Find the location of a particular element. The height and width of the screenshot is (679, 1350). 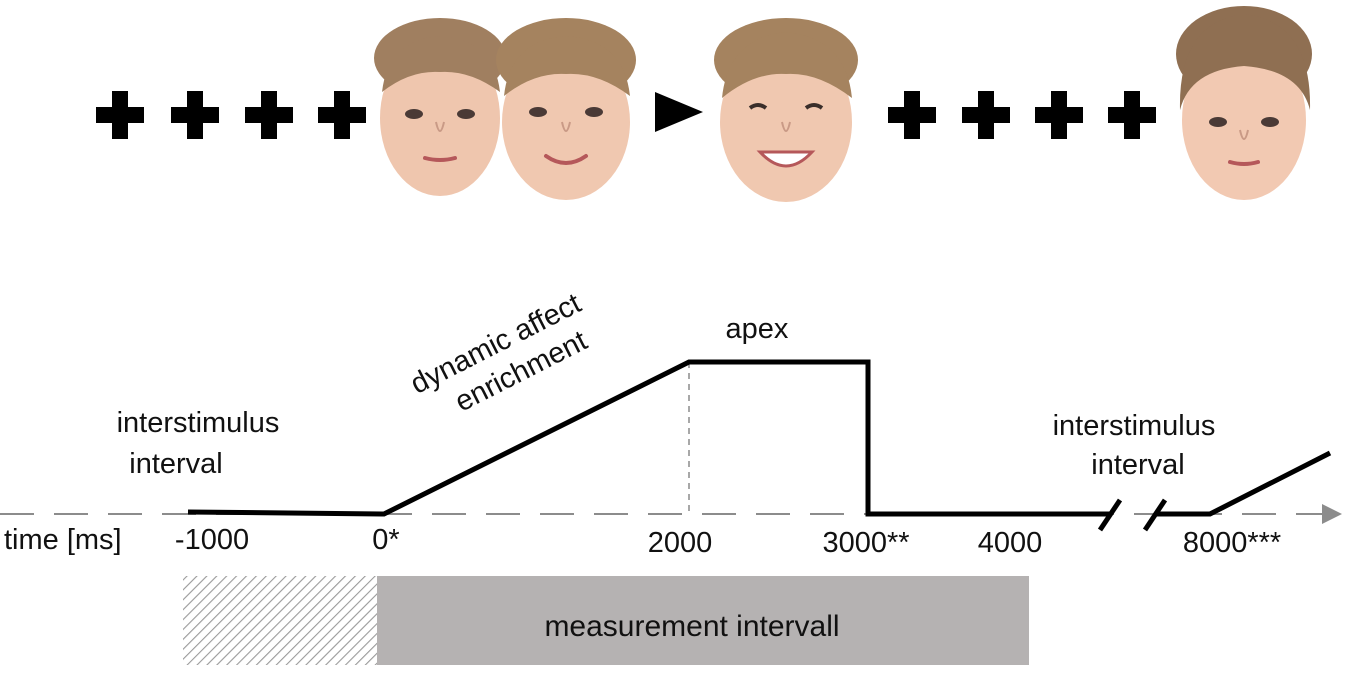

axis-label: time [ms] is located at coordinates (63, 540).